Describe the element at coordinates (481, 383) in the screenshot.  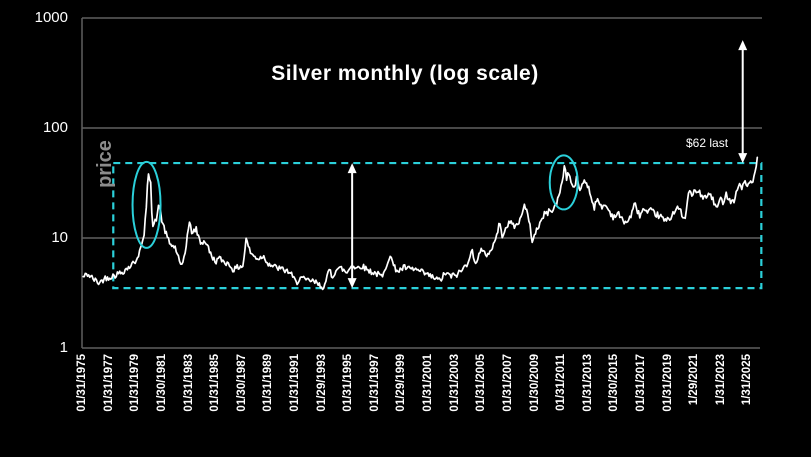
I see `x-tick-label: 01/31/2005` at that location.